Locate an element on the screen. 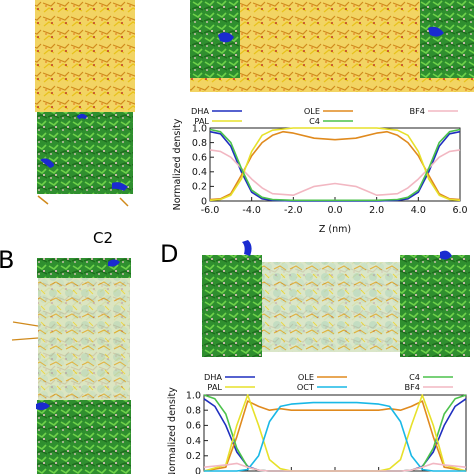  chart-d-series-ole is located at coordinates (335, 436).